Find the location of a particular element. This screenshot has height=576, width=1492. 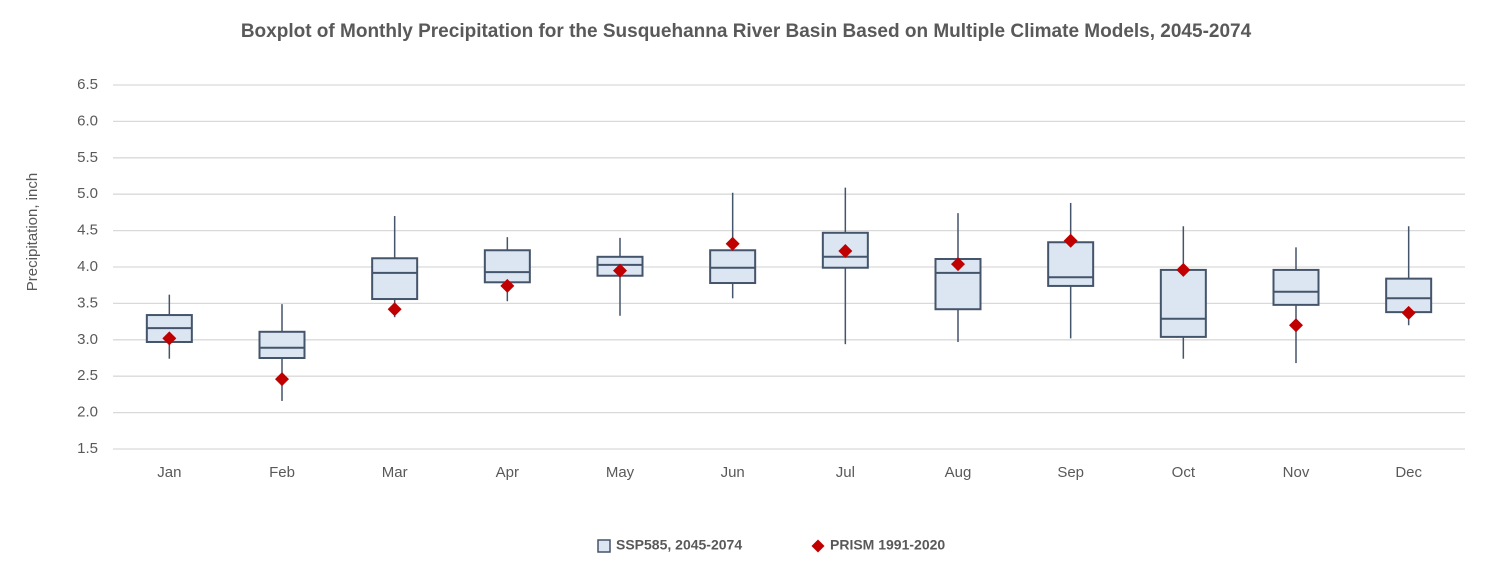

x-tick-label: Jan is located at coordinates (169, 472).